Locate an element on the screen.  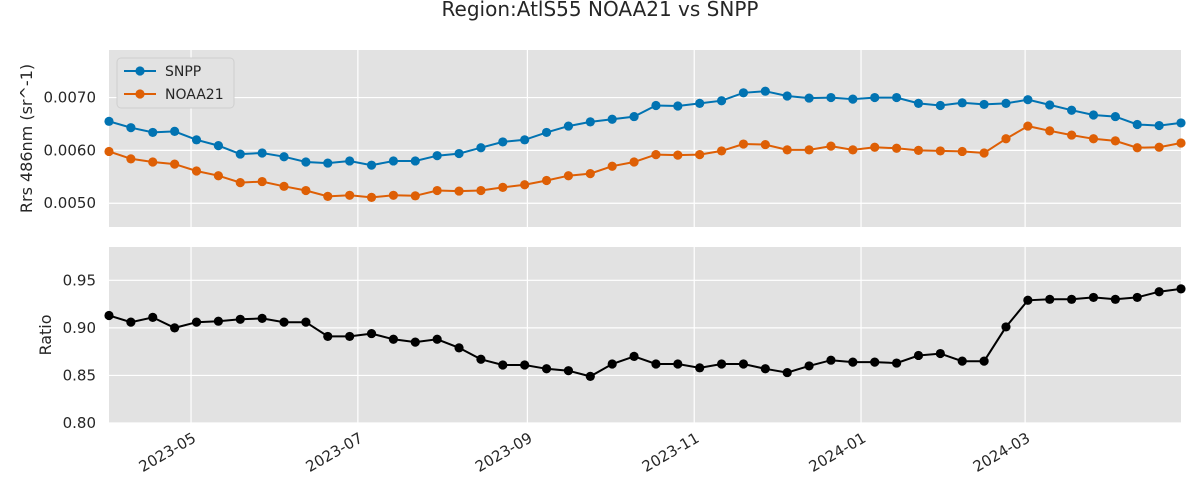
y-tick-label: 0.90 is located at coordinates (79, 328).